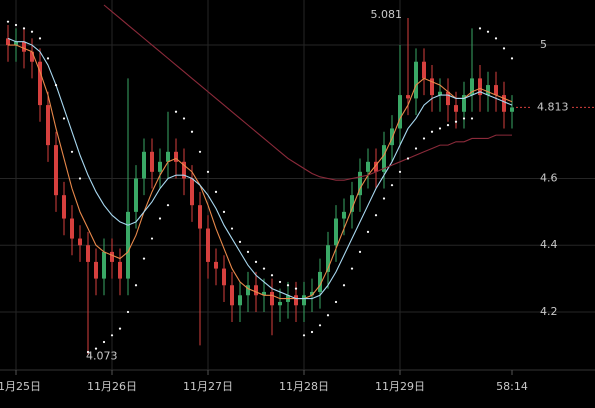 Image resolution: width=595 pixels, height=408 pixels. Describe the element at coordinates (549, 177) in the screenshot. I see `y-tick-label: 4.6` at that location.